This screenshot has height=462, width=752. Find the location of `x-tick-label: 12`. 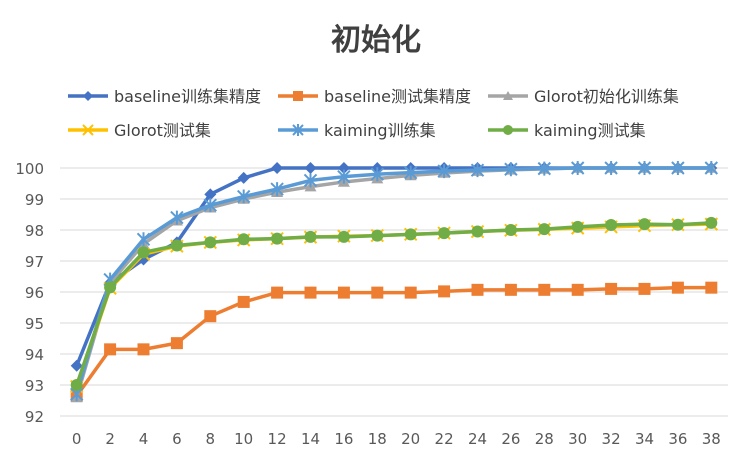

x-tick-label: 12 is located at coordinates (277, 439).